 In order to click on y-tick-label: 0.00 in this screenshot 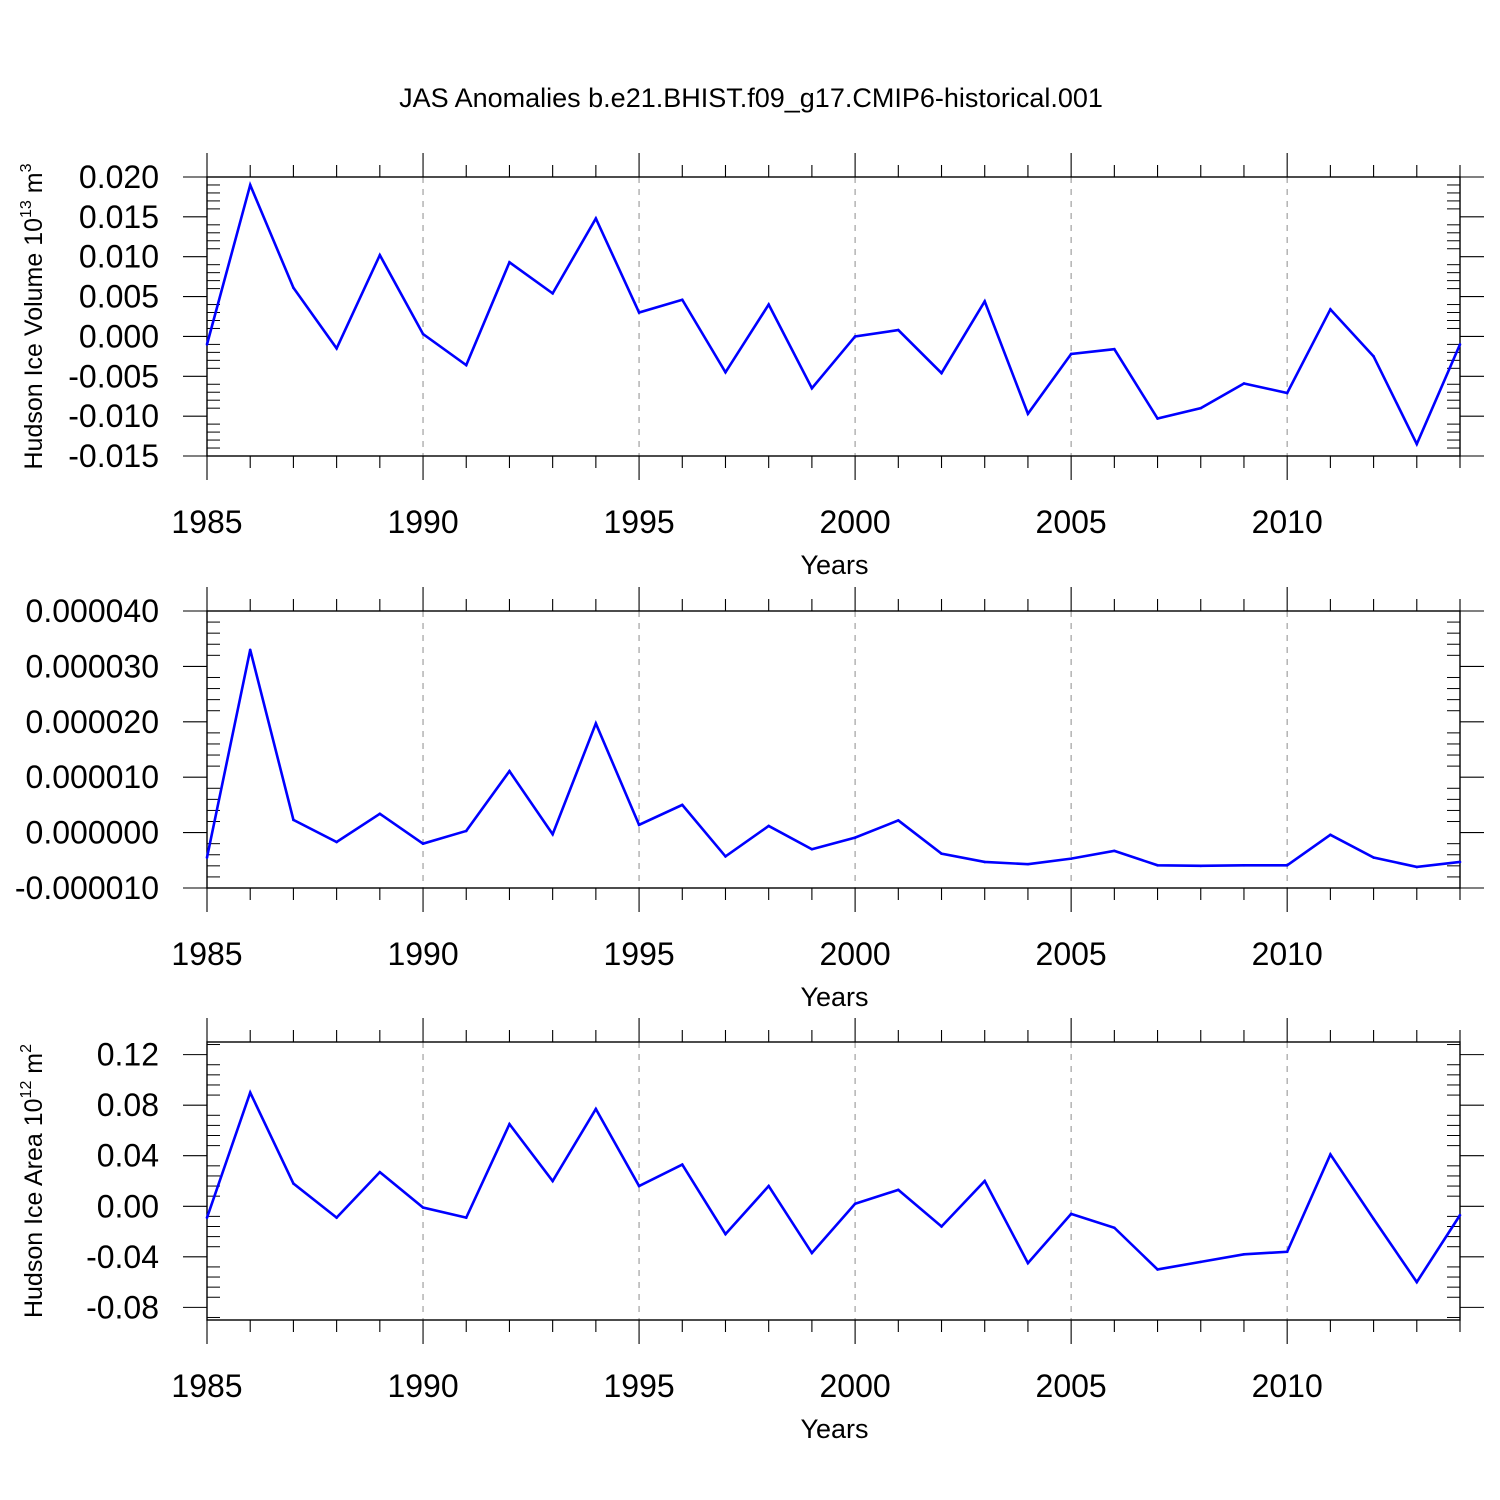, I will do `click(128, 1206)`.